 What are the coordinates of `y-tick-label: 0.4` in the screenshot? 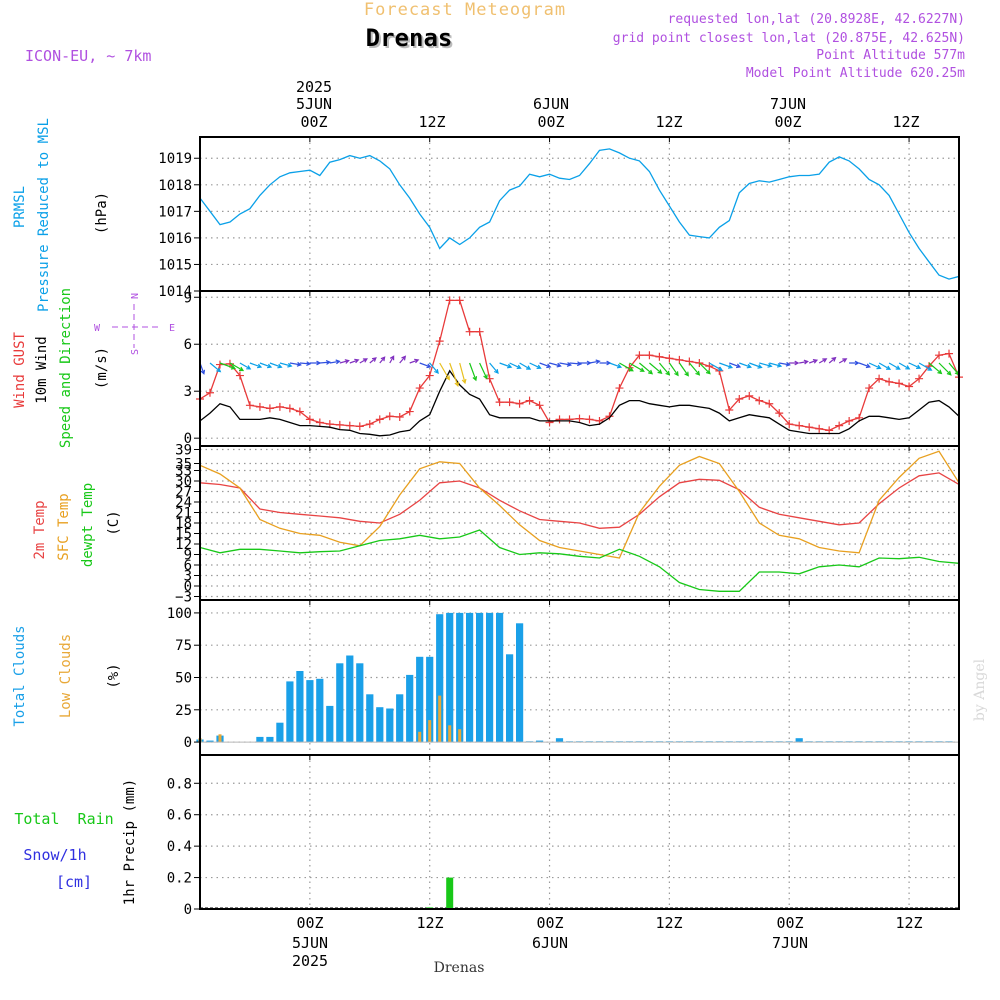 It's located at (179, 847).